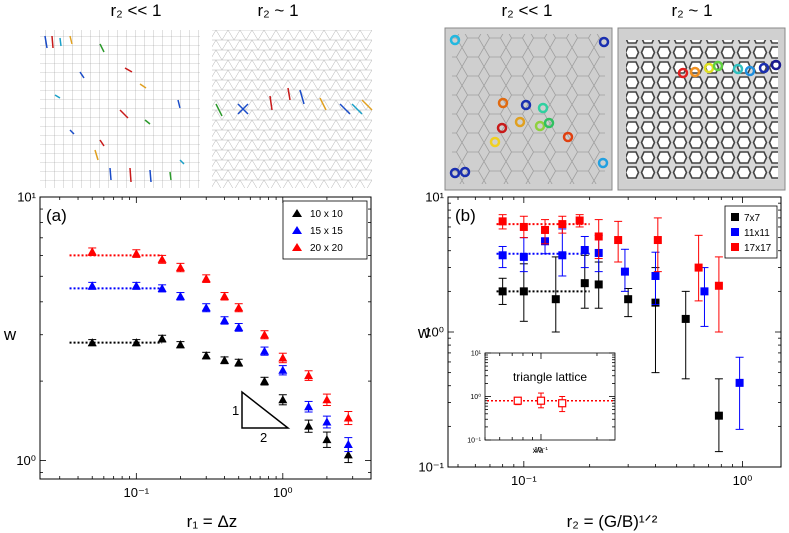 This screenshot has height=533, width=789. Describe the element at coordinates (116, 299) in the screenshot. I see `panel-a-plateaus` at that location.